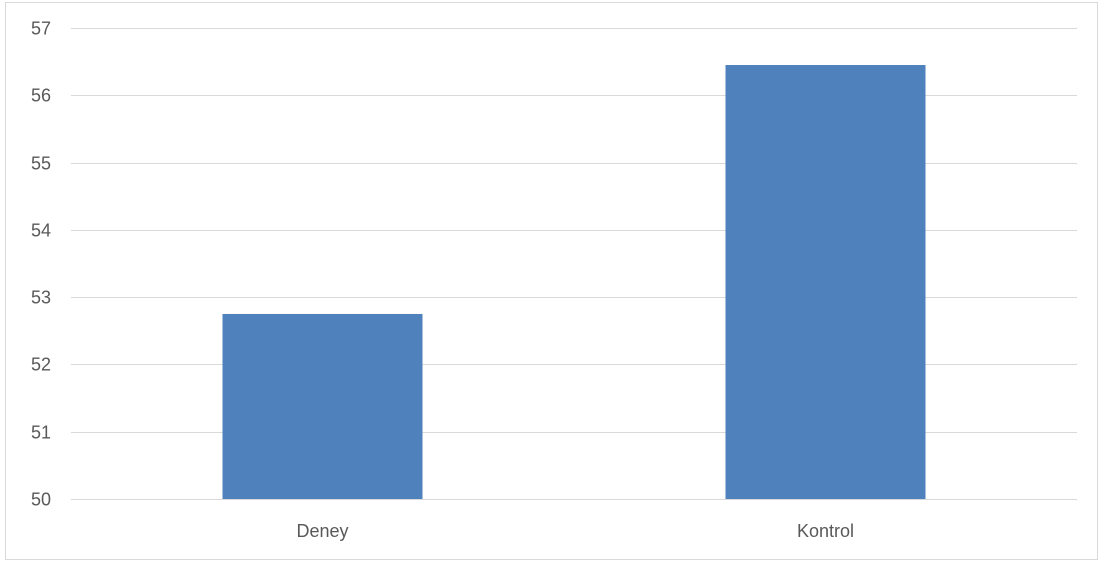 The image size is (1103, 563). I want to click on x-category-label: Deney, so click(322, 531).